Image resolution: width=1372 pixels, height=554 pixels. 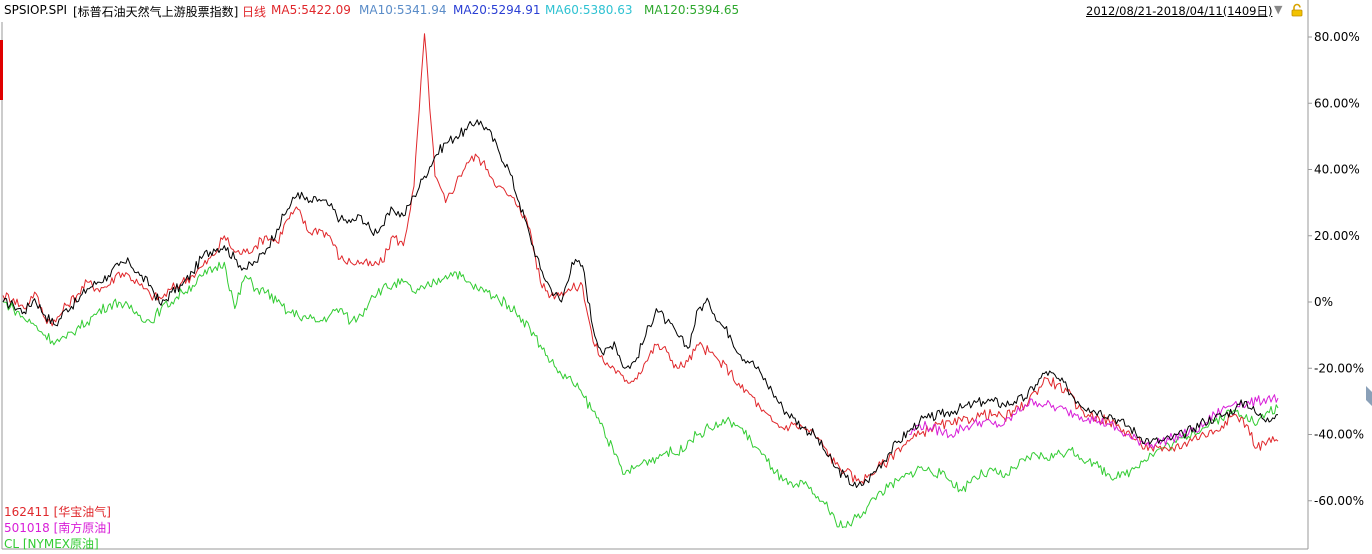 I want to click on index-name: [标普石油天然气上游股票指数], so click(x=156, y=12).